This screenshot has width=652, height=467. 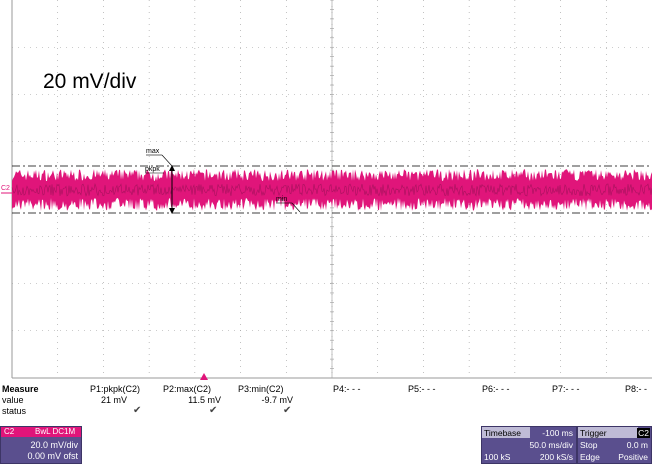 I want to click on timebase-delay: -100 ms, so click(x=557, y=433).